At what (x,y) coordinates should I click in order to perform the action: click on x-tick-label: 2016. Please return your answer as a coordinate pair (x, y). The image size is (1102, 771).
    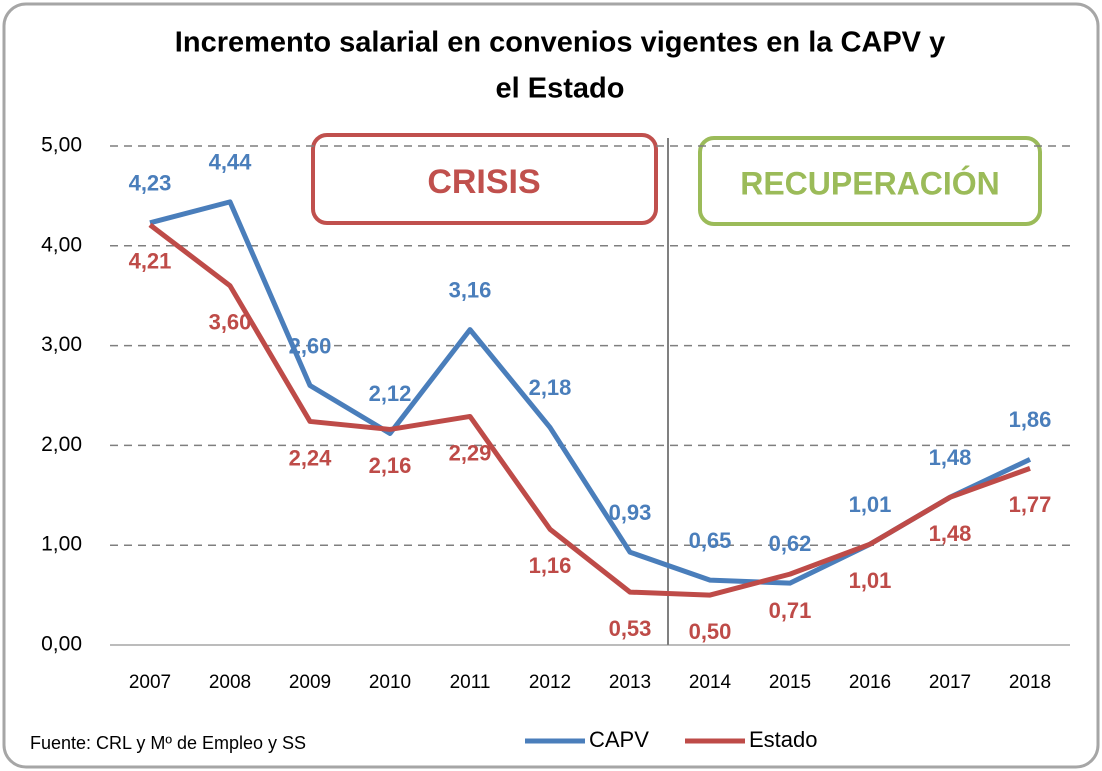
    Looking at the image, I should click on (870, 682).